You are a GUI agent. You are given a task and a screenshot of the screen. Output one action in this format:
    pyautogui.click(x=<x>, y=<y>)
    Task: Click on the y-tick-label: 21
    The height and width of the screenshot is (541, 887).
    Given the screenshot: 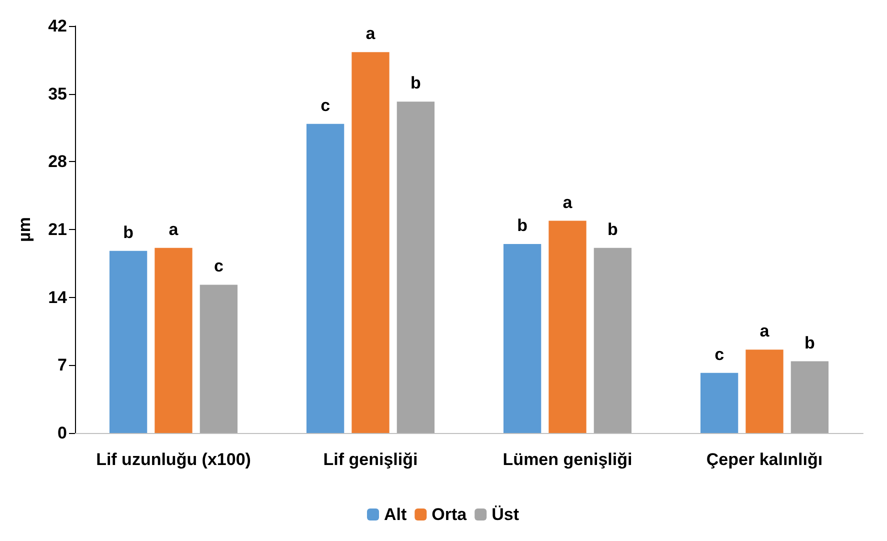 What is the action you would take?
    pyautogui.click(x=57, y=229)
    